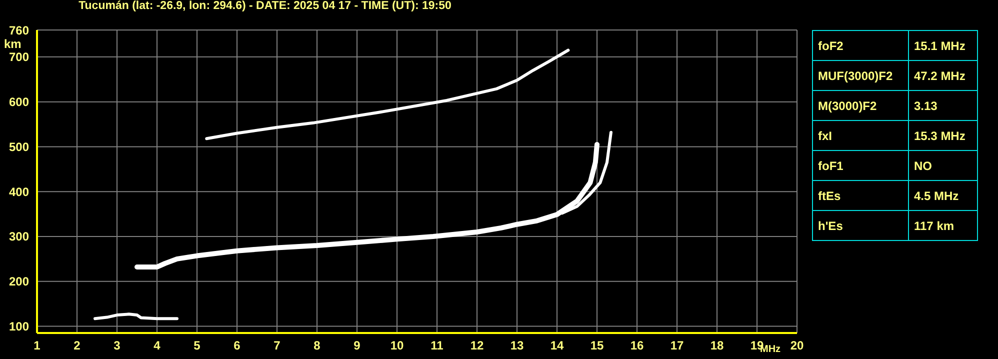 This screenshot has width=998, height=359. What do you see at coordinates (860, 75) in the screenshot?
I see `text: MUF(3000)F2` at bounding box center [860, 75].